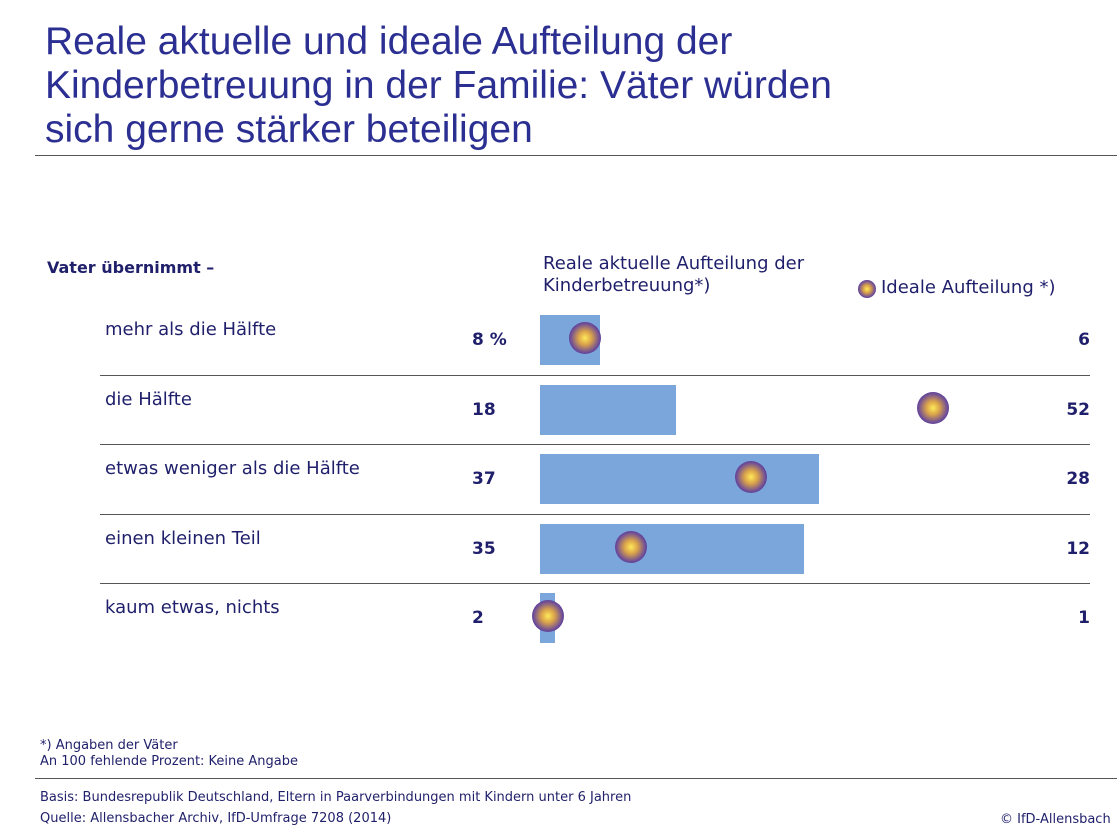  I want to click on copyright: © IfD-Allensbach, so click(1055, 819).